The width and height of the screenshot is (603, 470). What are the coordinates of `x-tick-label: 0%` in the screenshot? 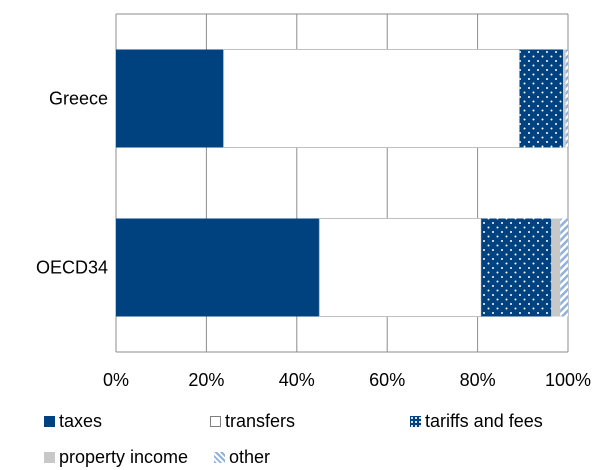 It's located at (116, 380).